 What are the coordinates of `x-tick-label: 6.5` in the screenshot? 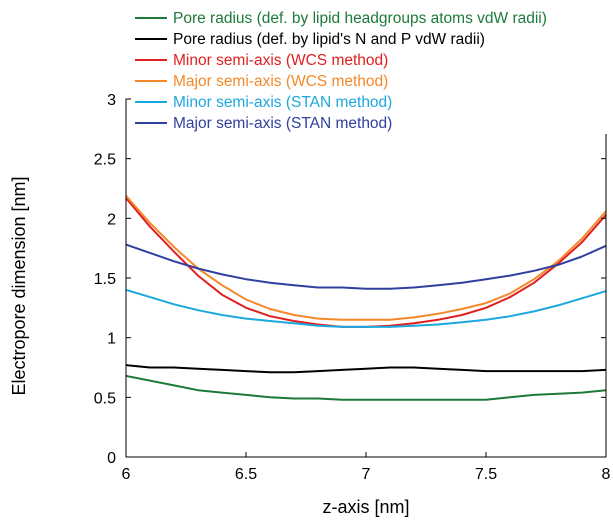 It's located at (246, 474).